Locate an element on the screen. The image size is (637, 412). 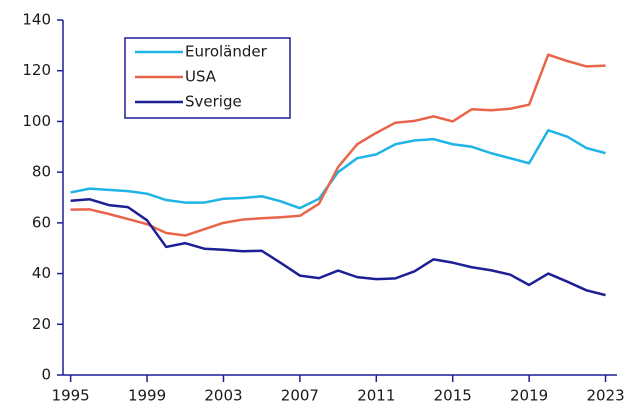
x-tick-label: 2007 is located at coordinates (300, 396).